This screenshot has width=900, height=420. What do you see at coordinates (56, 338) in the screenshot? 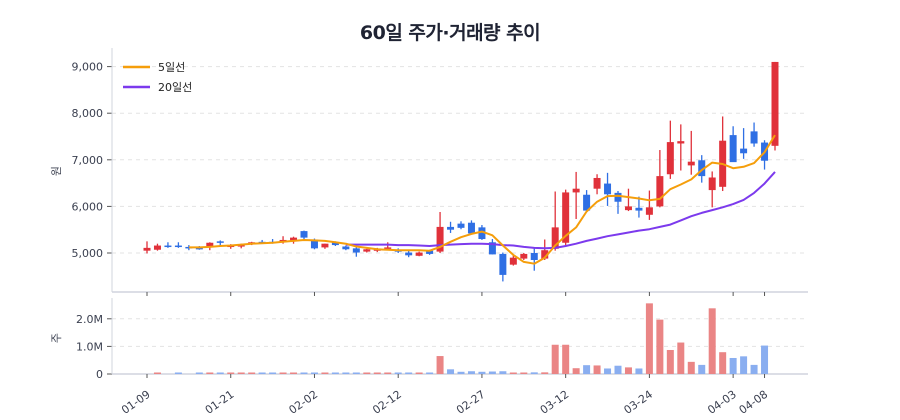
I see `volume-axis-title: 주` at bounding box center [56, 338].